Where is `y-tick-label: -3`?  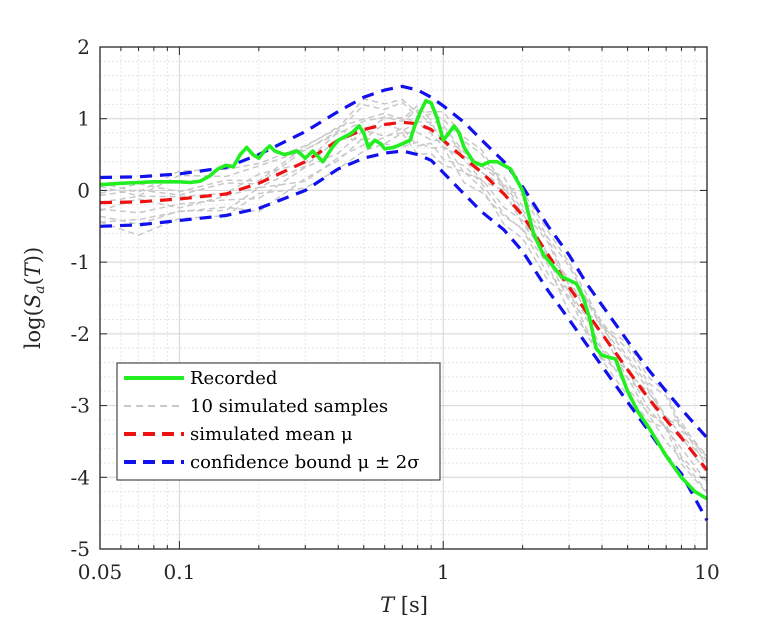 y-tick-label: -3 is located at coordinates (80, 406).